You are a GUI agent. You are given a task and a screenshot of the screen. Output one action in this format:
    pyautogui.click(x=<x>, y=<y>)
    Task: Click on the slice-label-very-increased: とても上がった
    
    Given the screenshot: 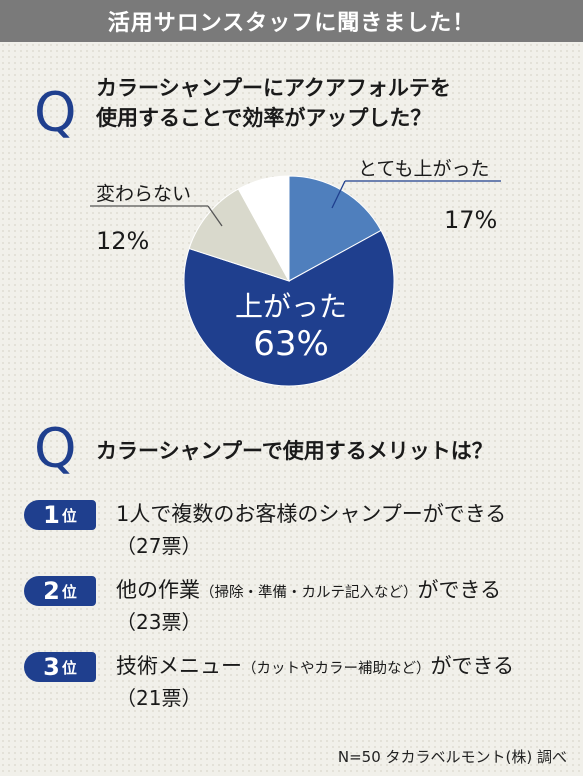 What is the action you would take?
    pyautogui.click(x=423, y=169)
    